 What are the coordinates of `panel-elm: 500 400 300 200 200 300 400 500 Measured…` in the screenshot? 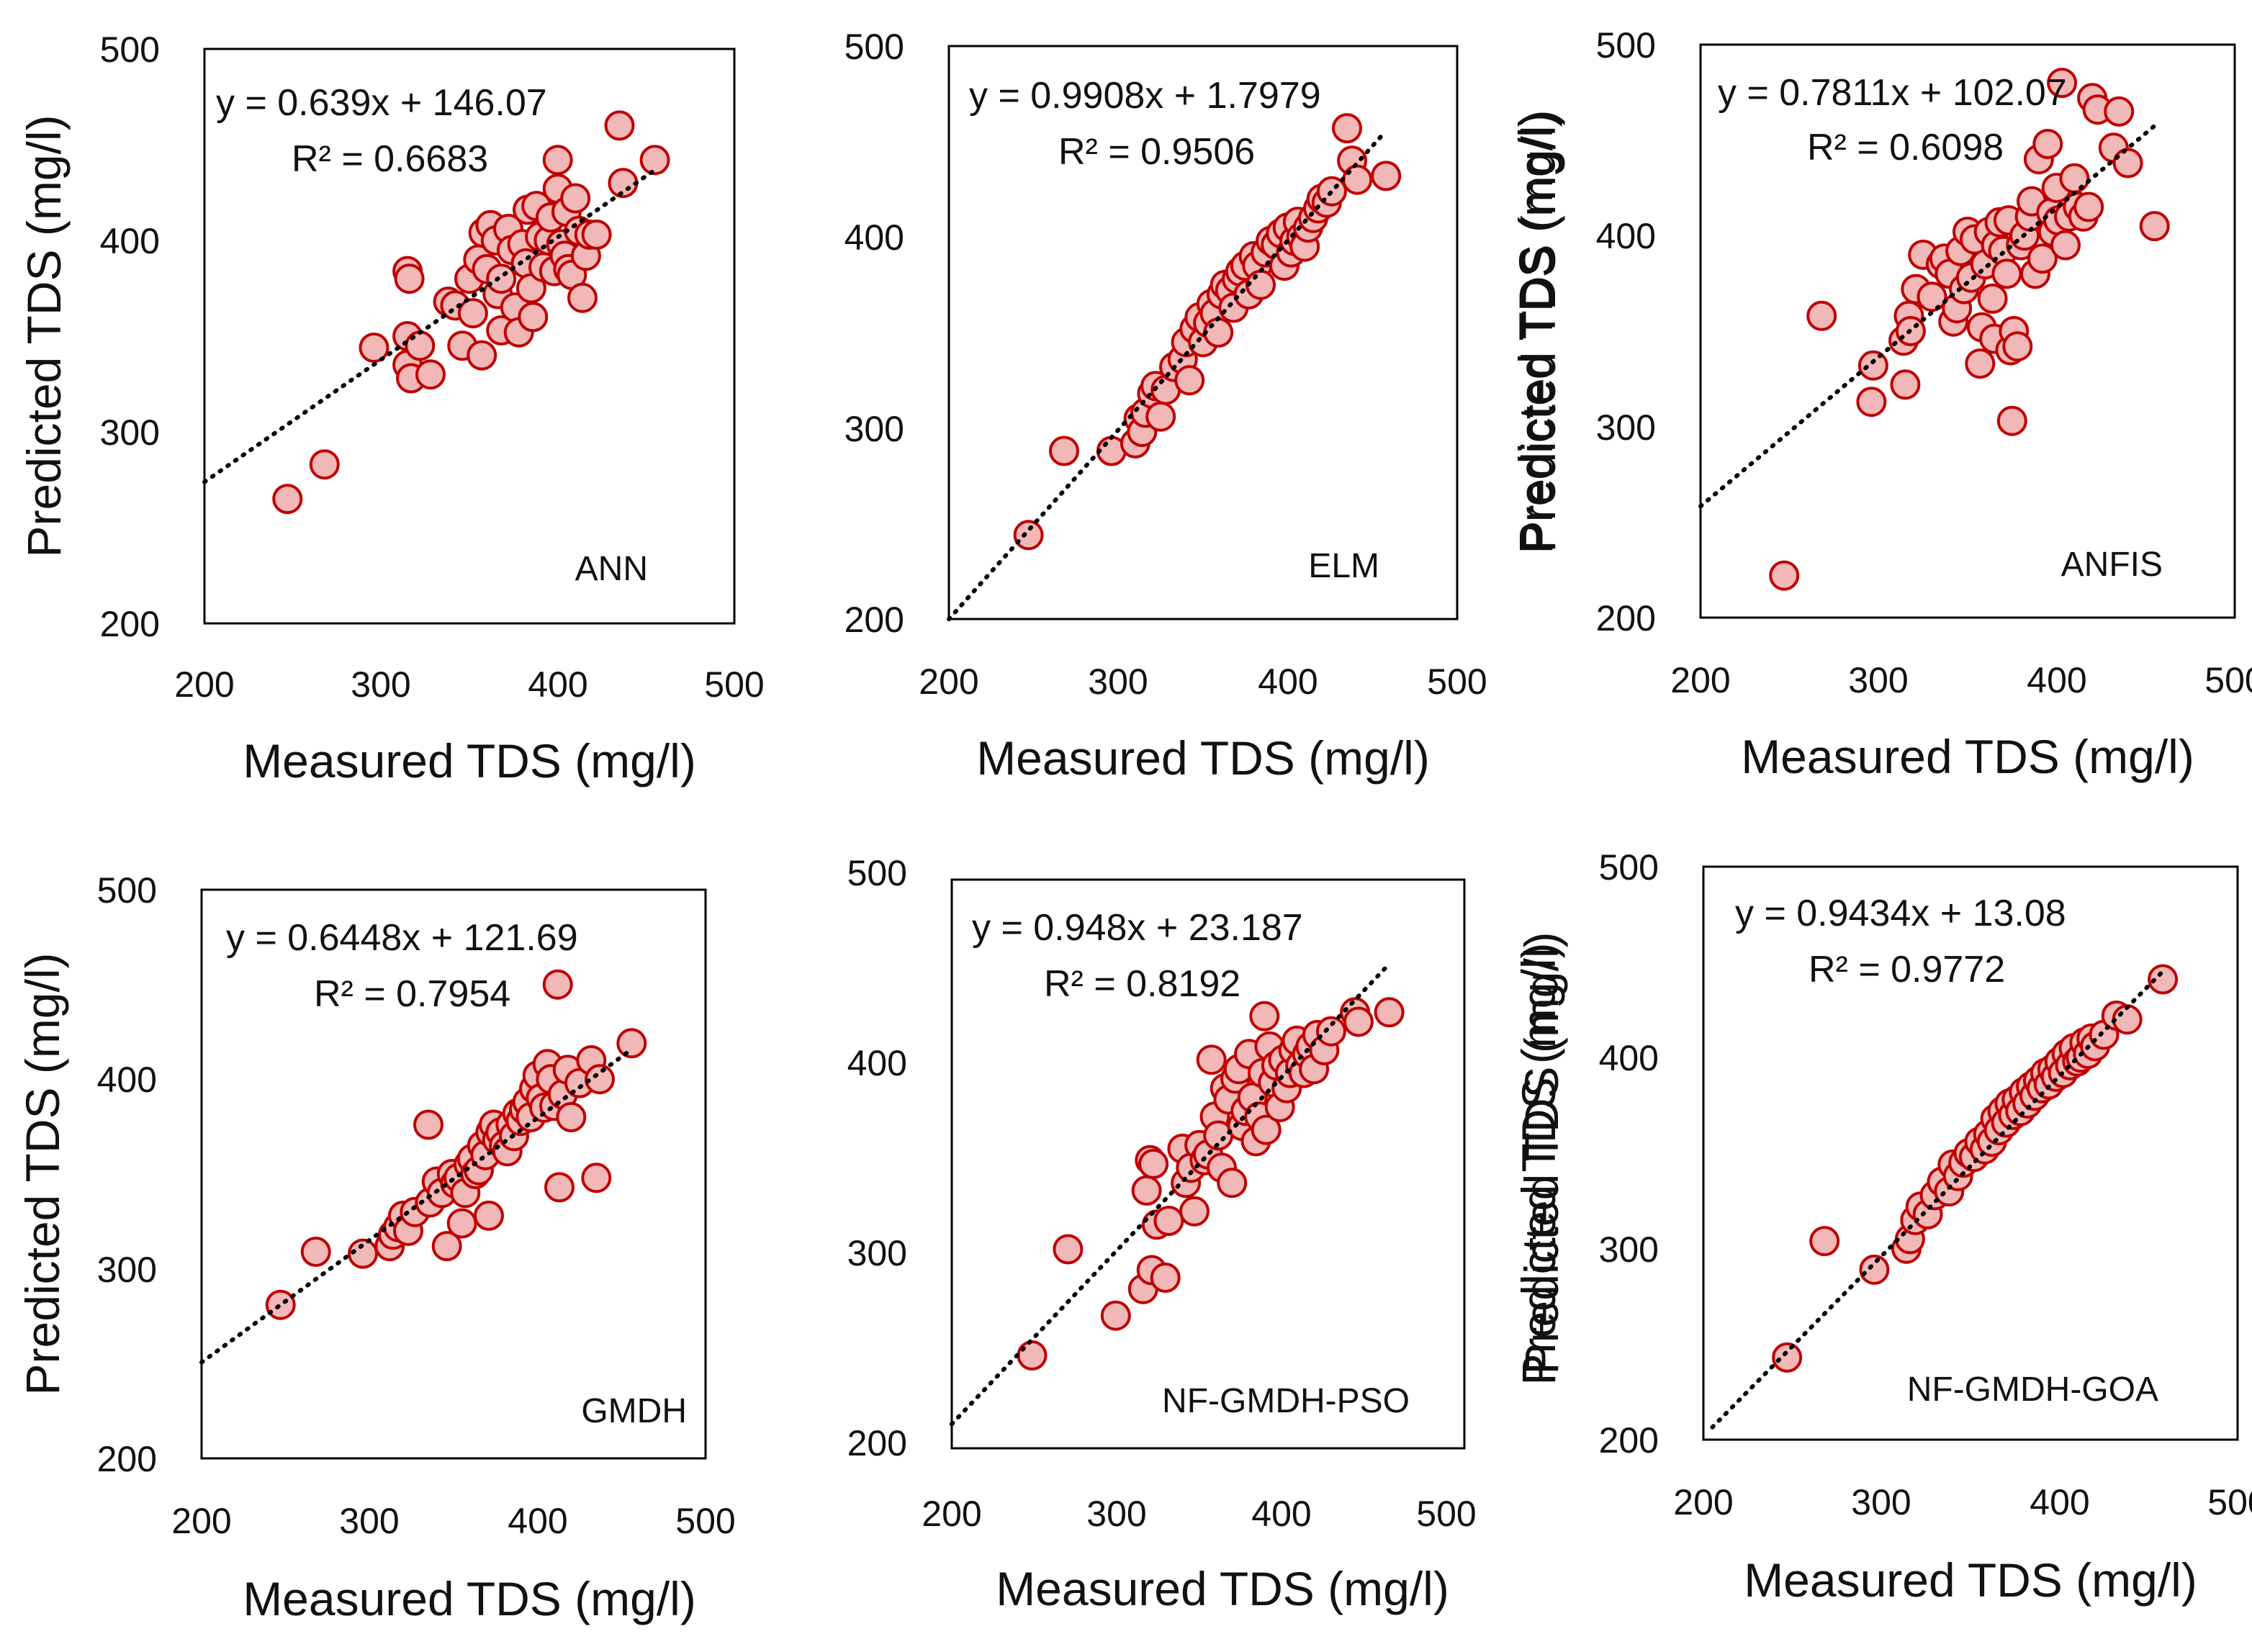 It's located at (1203, 406).